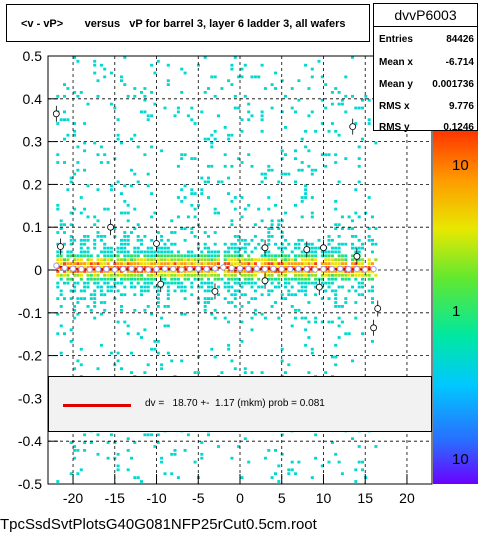 The height and width of the screenshot is (539, 481). I want to click on y-tick-label: 0.1, so click(33, 227).